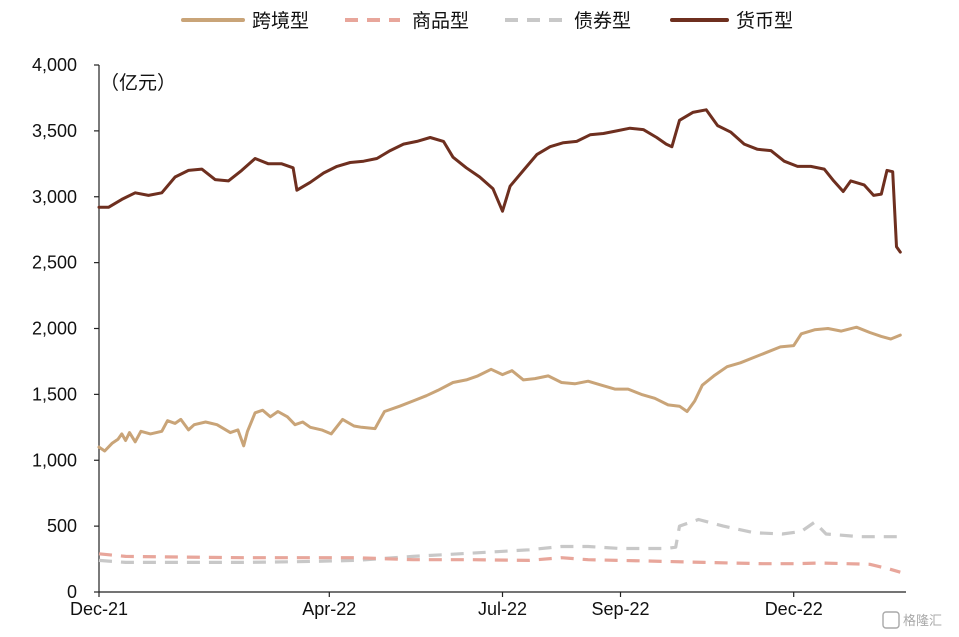 This screenshot has height=637, width=959. What do you see at coordinates (499, 540) in the screenshot?
I see `series-line-bond` at bounding box center [499, 540].